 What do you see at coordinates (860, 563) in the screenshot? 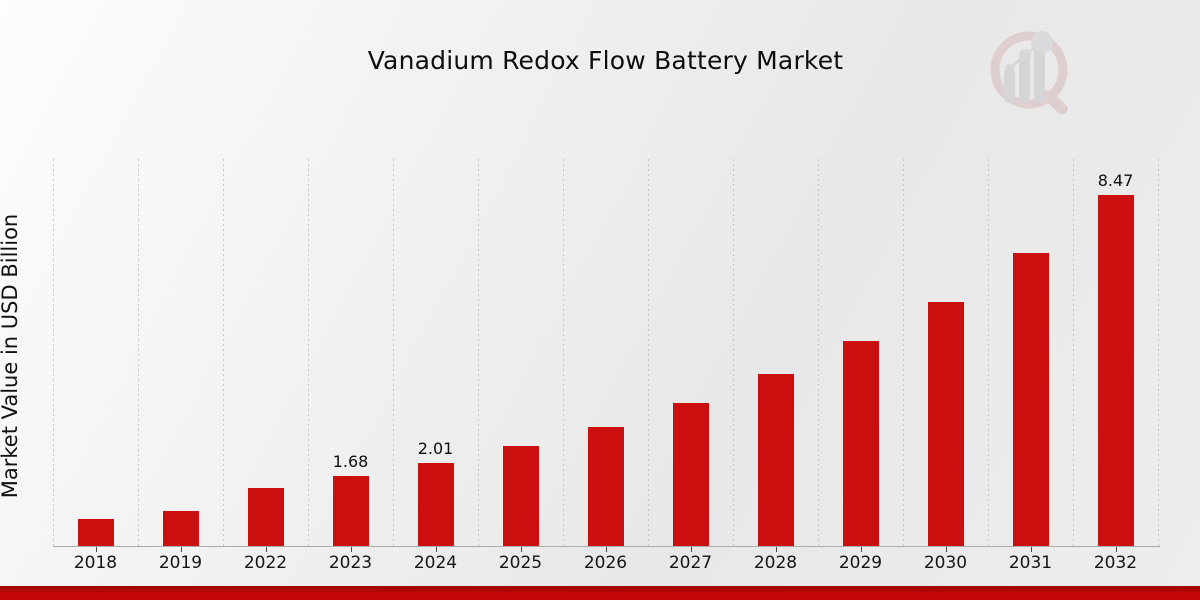
I see `x-tick-label-2029: 2029` at bounding box center [860, 563].